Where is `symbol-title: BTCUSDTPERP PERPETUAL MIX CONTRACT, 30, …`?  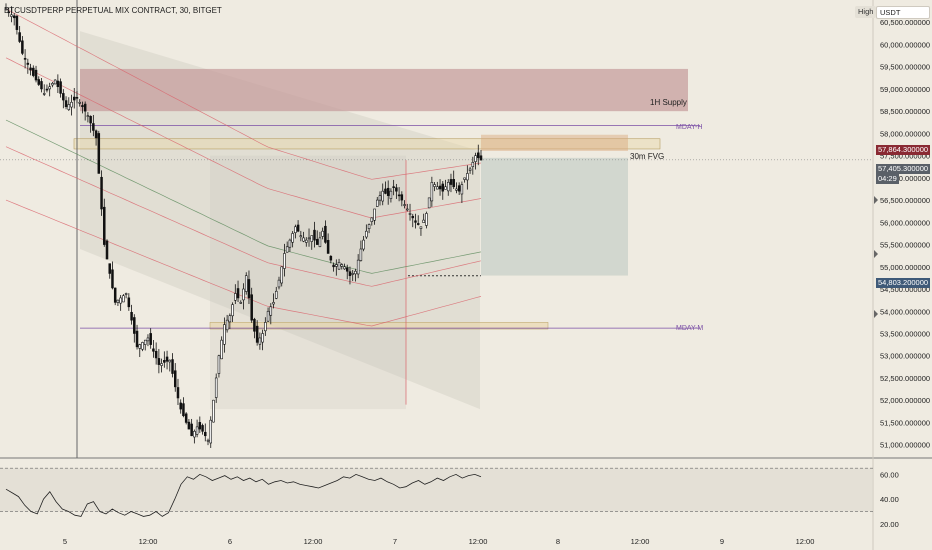 symbol-title: BTCUSDTPERP PERPETUAL MIX CONTRACT, 30, … is located at coordinates (113, 10).